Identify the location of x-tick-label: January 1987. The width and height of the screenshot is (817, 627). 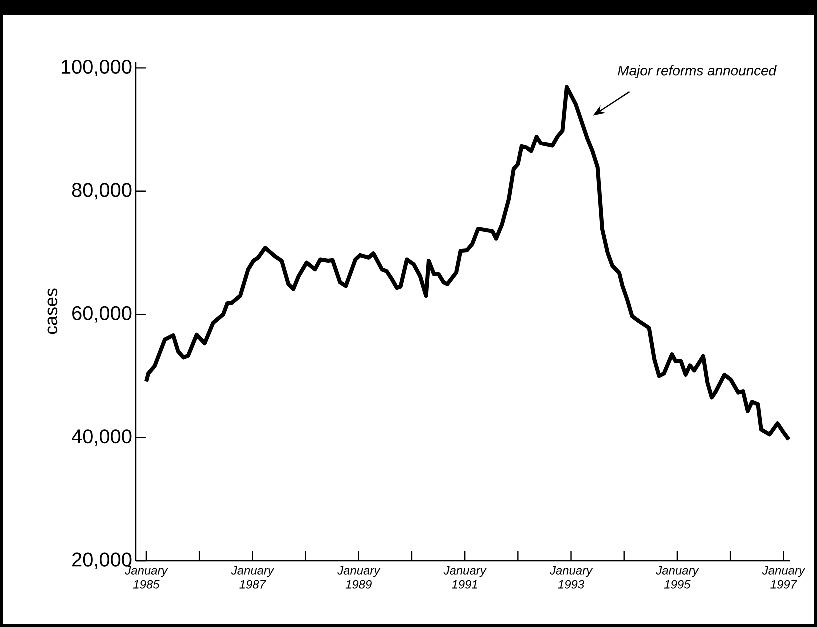
(253, 577).